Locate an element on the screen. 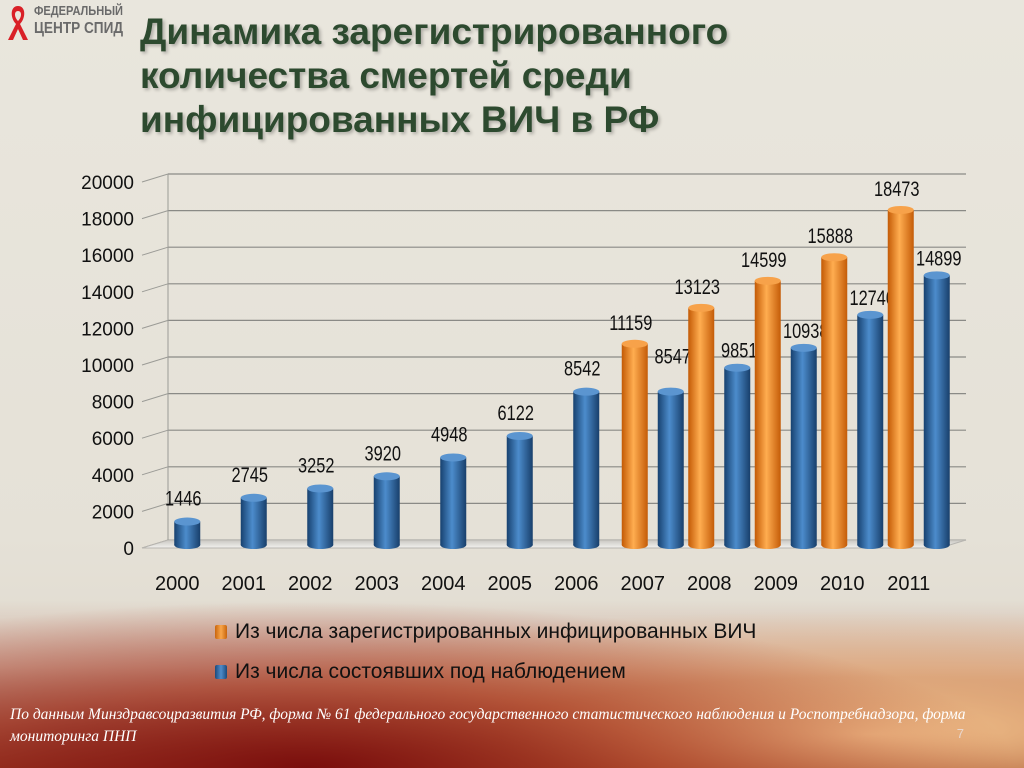 This screenshot has height=768, width=1024. title-line: инфицированных ВИЧ в РФ is located at coordinates (400, 119).